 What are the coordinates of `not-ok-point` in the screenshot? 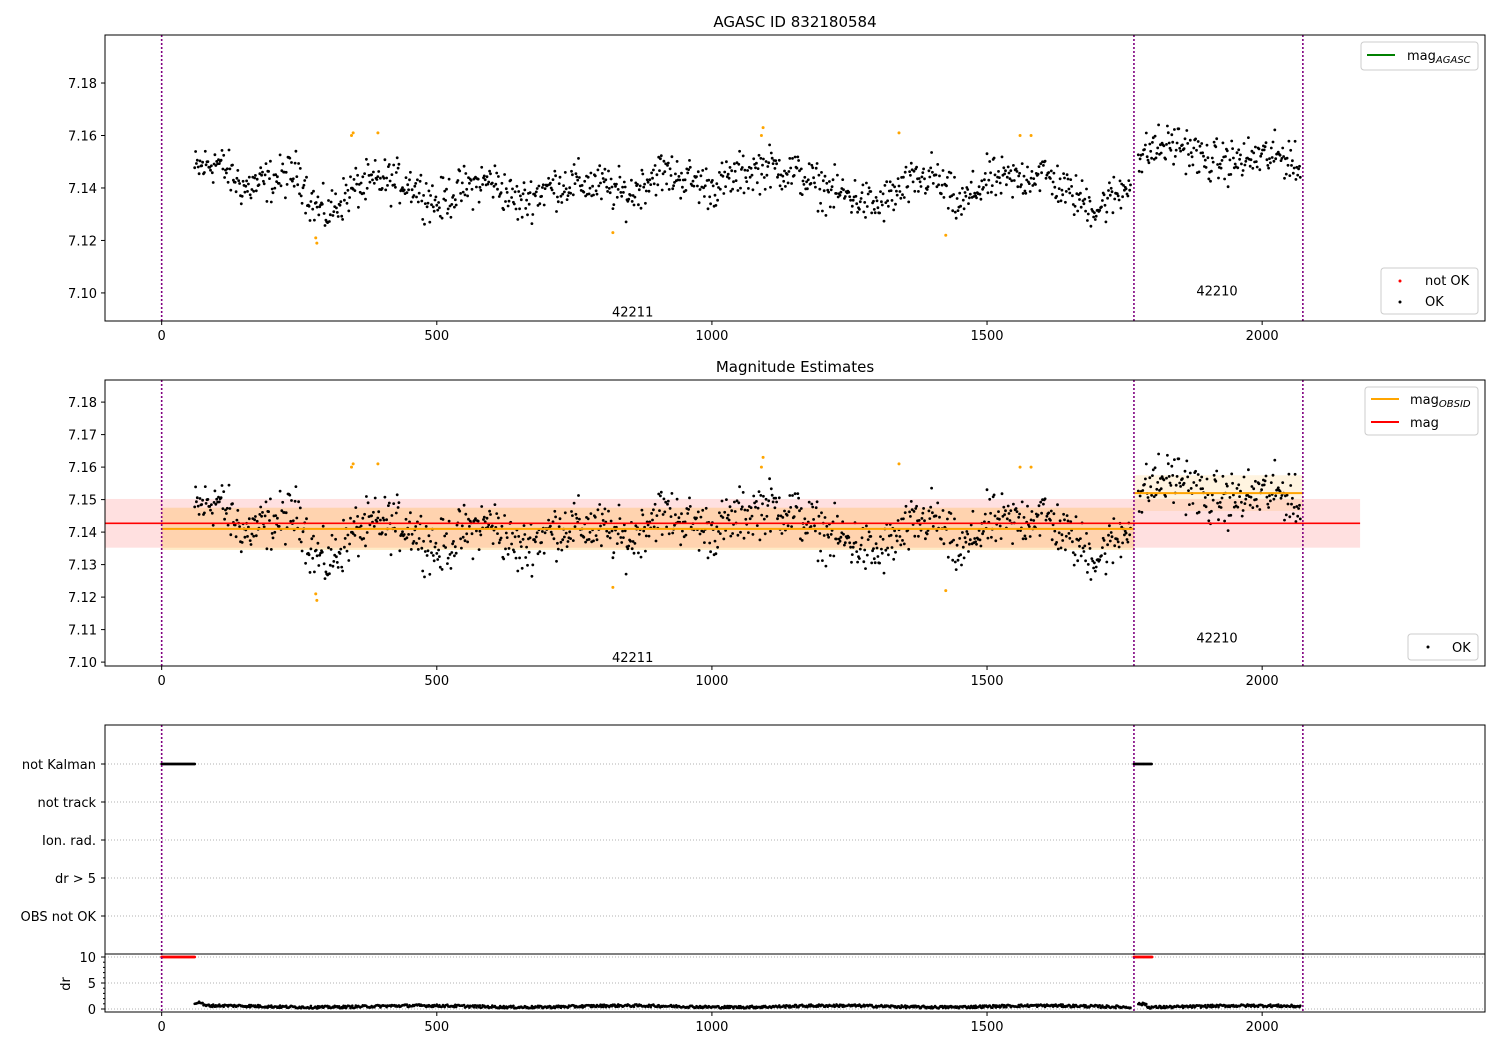 It's located at (378, 464).